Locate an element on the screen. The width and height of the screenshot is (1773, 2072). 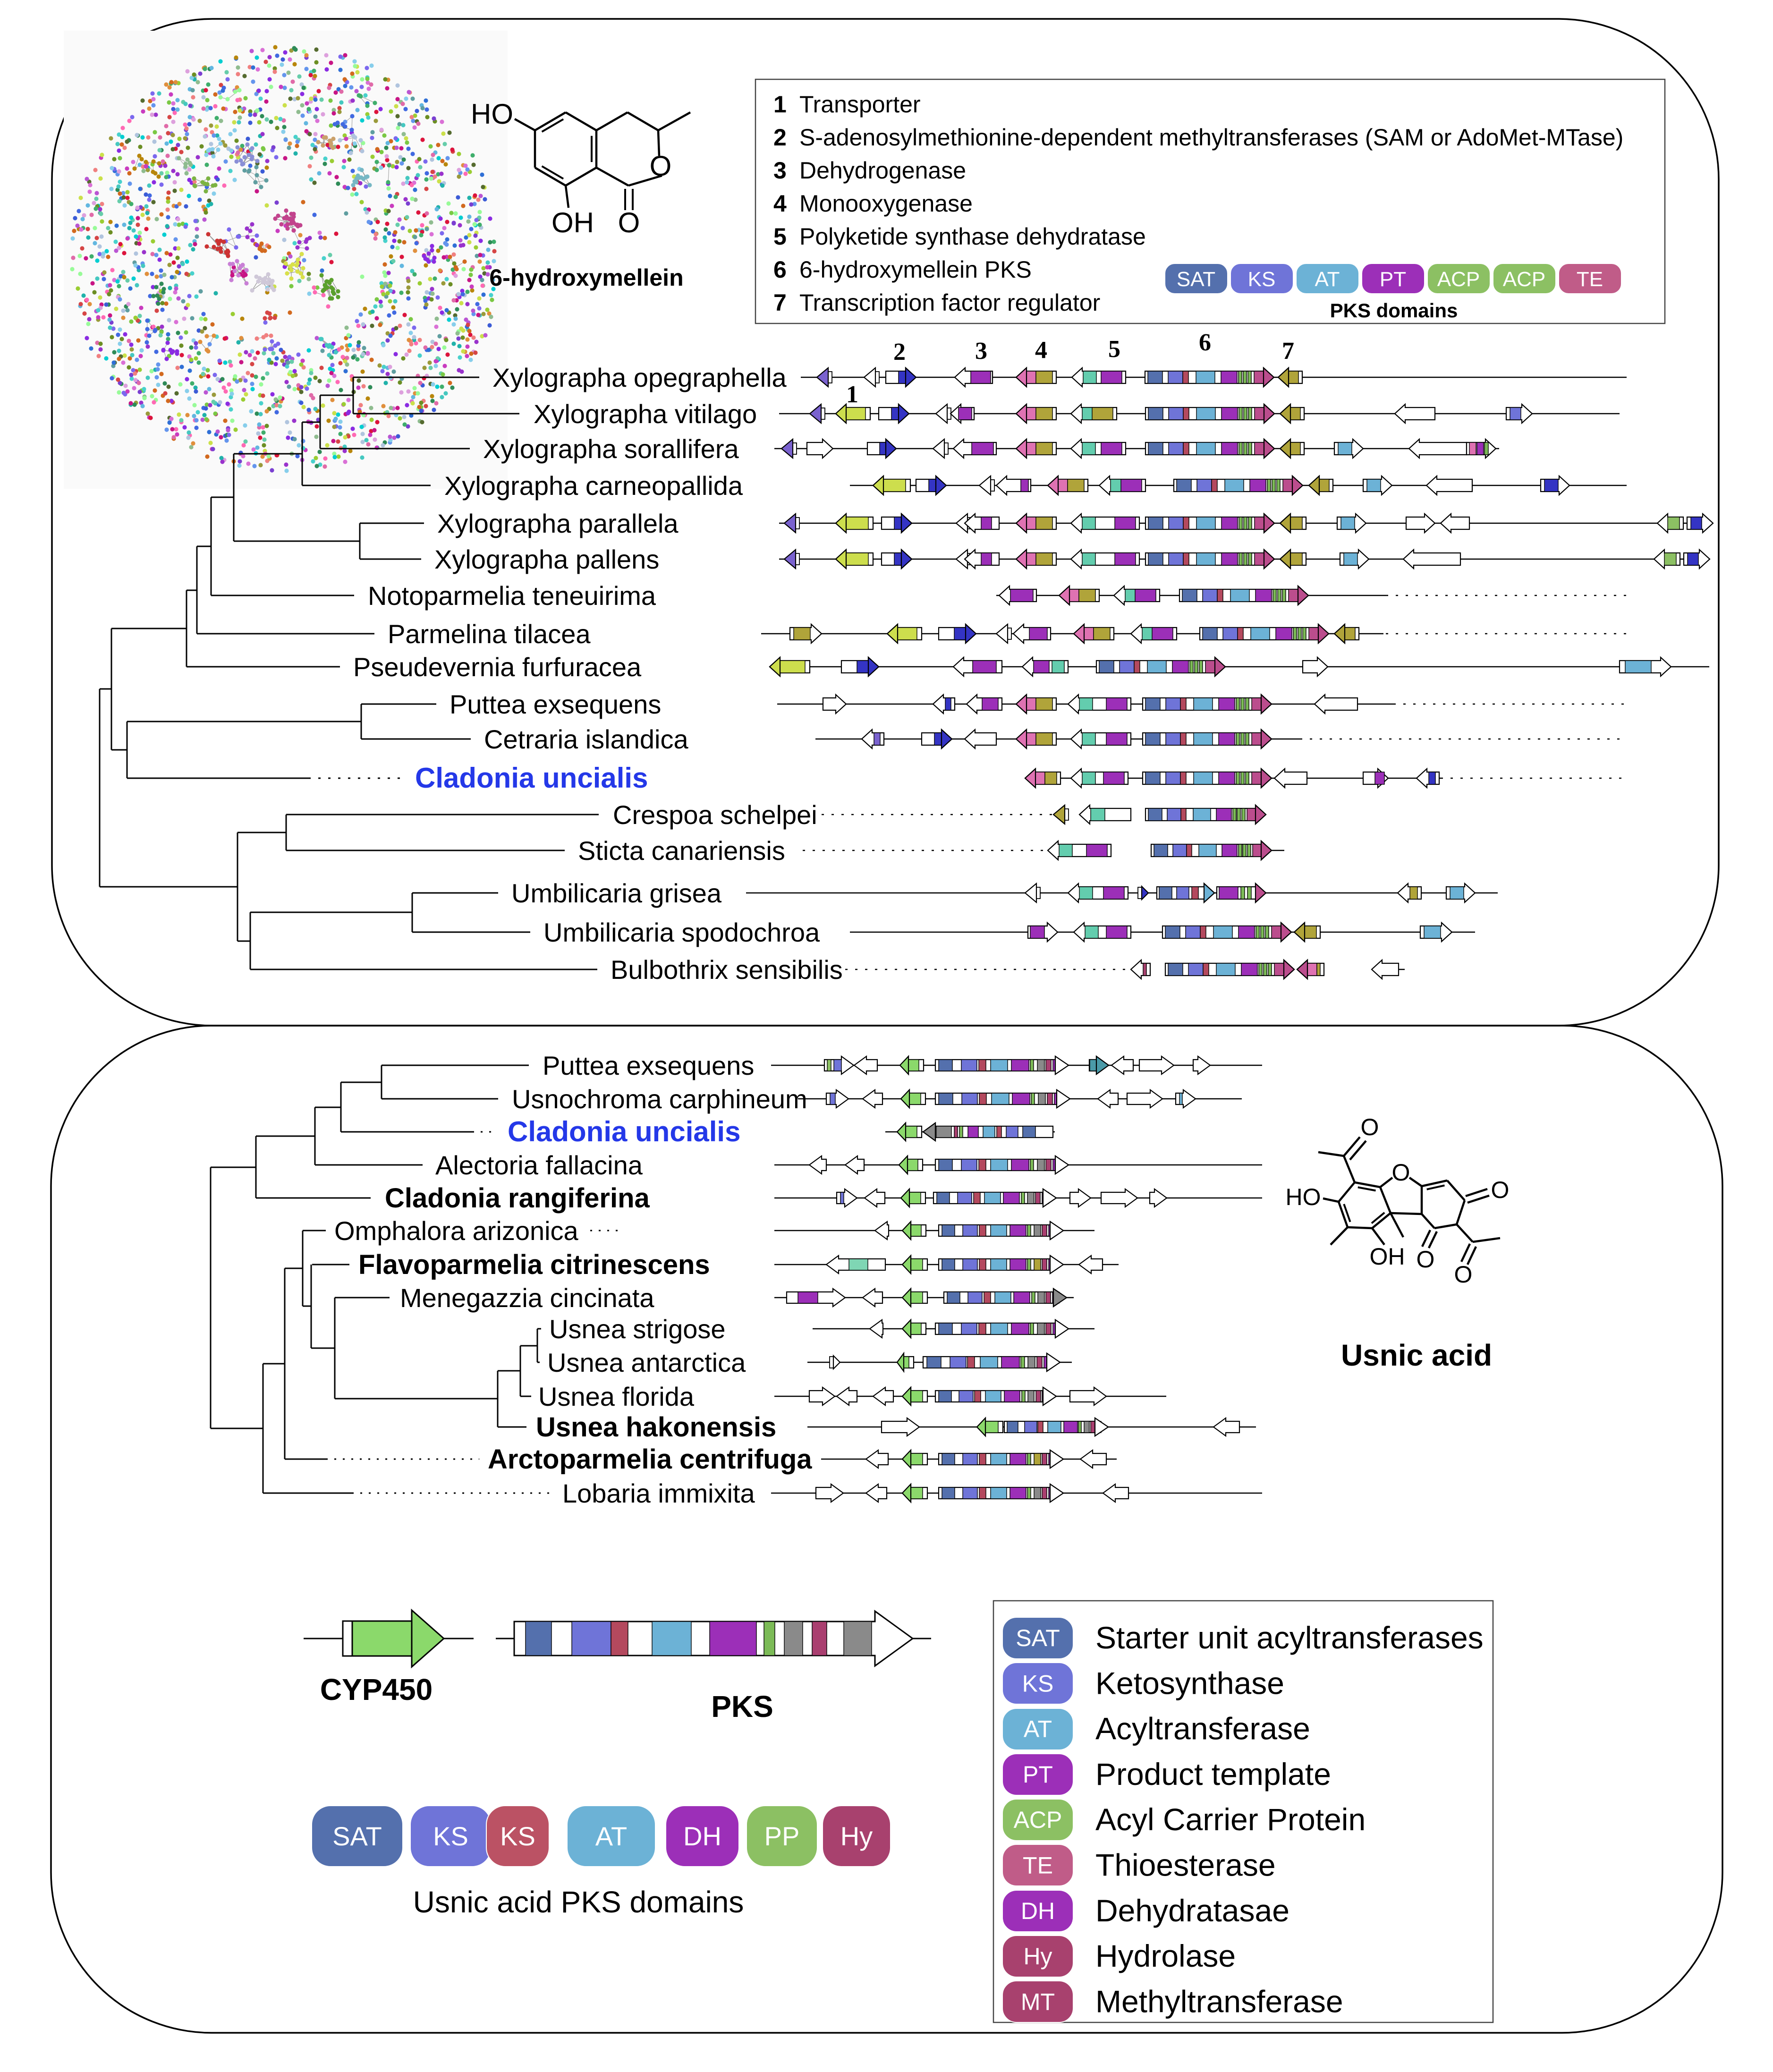
svg-text: Xylographa opegraphella is located at coordinates (639, 378).